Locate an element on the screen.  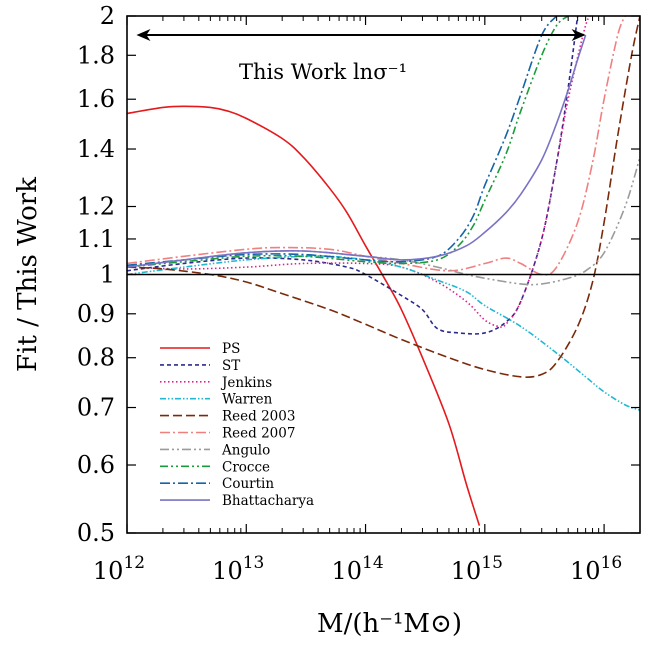
x-tick-label: 1012 is located at coordinates (119, 569).